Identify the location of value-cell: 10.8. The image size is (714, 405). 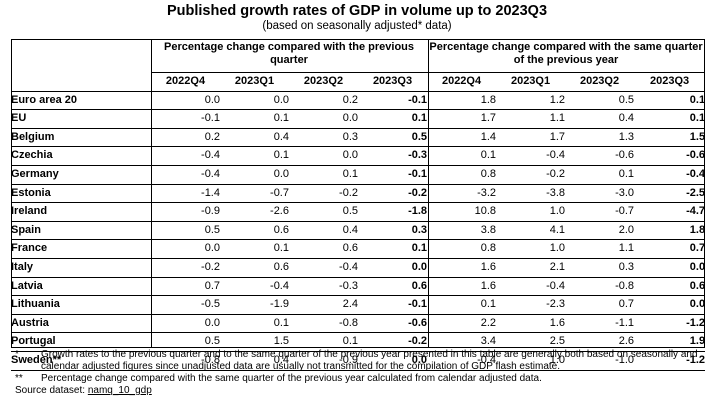
(462, 212).